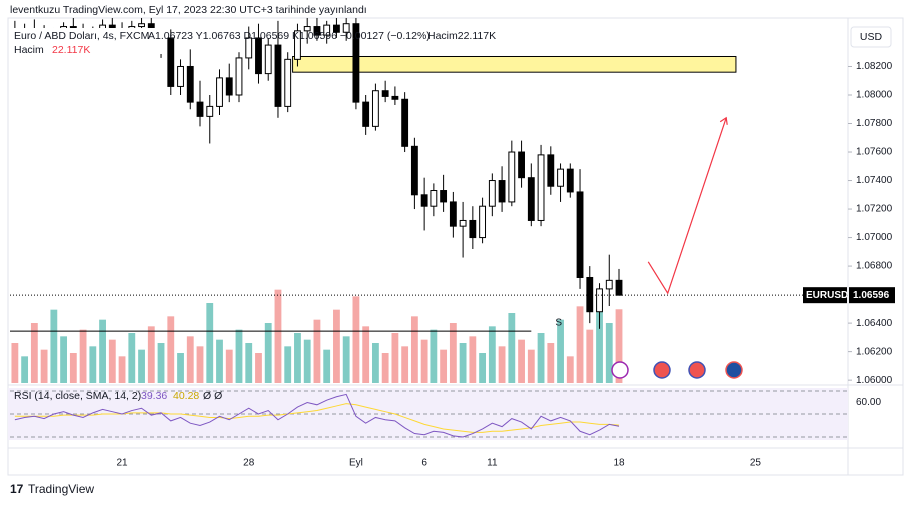 This screenshot has width=908, height=506. What do you see at coordinates (249, 463) in the screenshot?
I see `x-tick-label: 28` at bounding box center [249, 463].